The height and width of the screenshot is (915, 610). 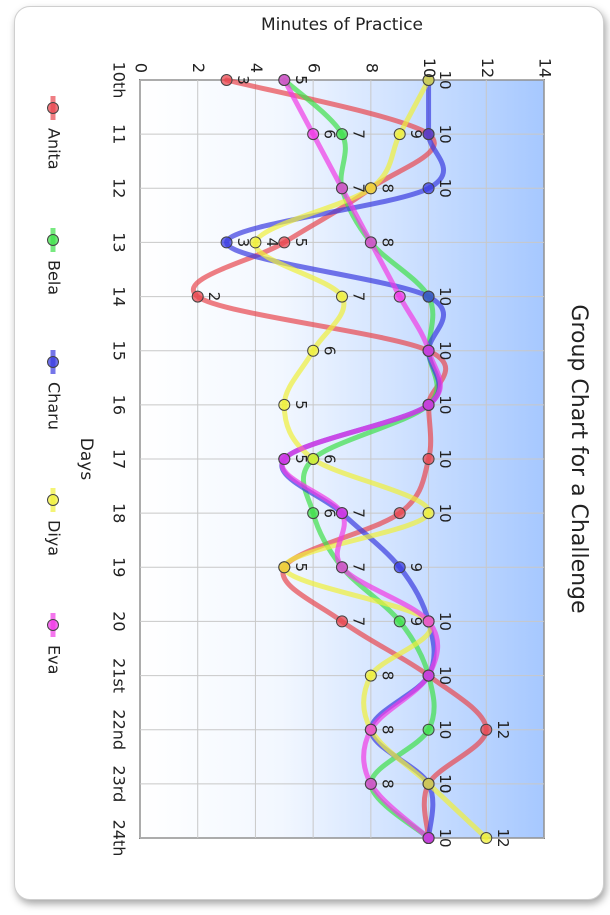 What do you see at coordinates (578, 458) in the screenshot?
I see `chart-title: Group Chart for a Challenge` at bounding box center [578, 458].